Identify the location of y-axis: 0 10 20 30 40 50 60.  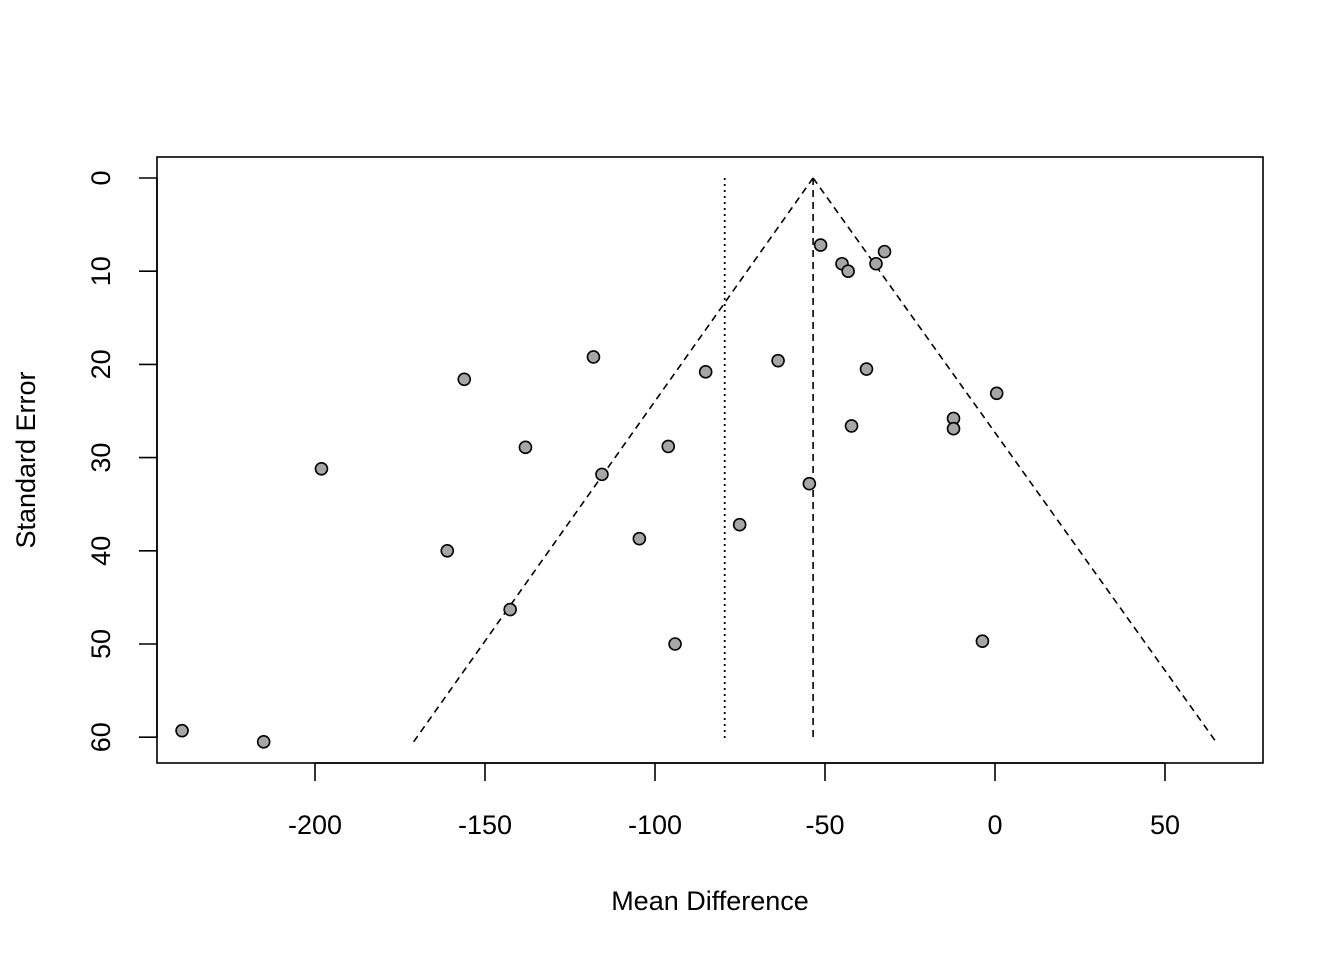
(122, 461).